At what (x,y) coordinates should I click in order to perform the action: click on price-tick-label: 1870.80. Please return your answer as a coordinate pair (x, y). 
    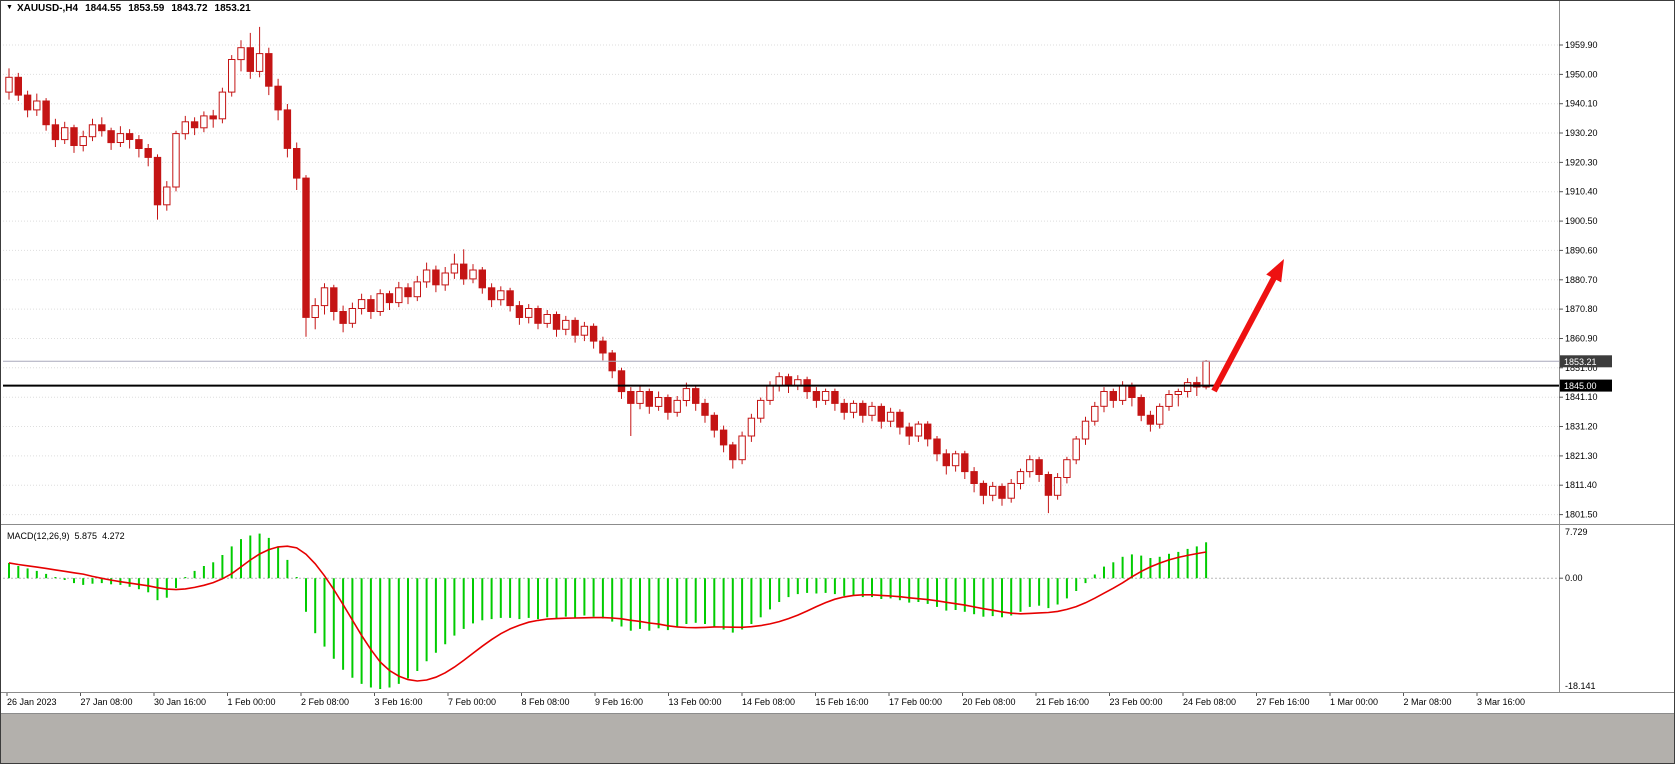
    Looking at the image, I should click on (1581, 309).